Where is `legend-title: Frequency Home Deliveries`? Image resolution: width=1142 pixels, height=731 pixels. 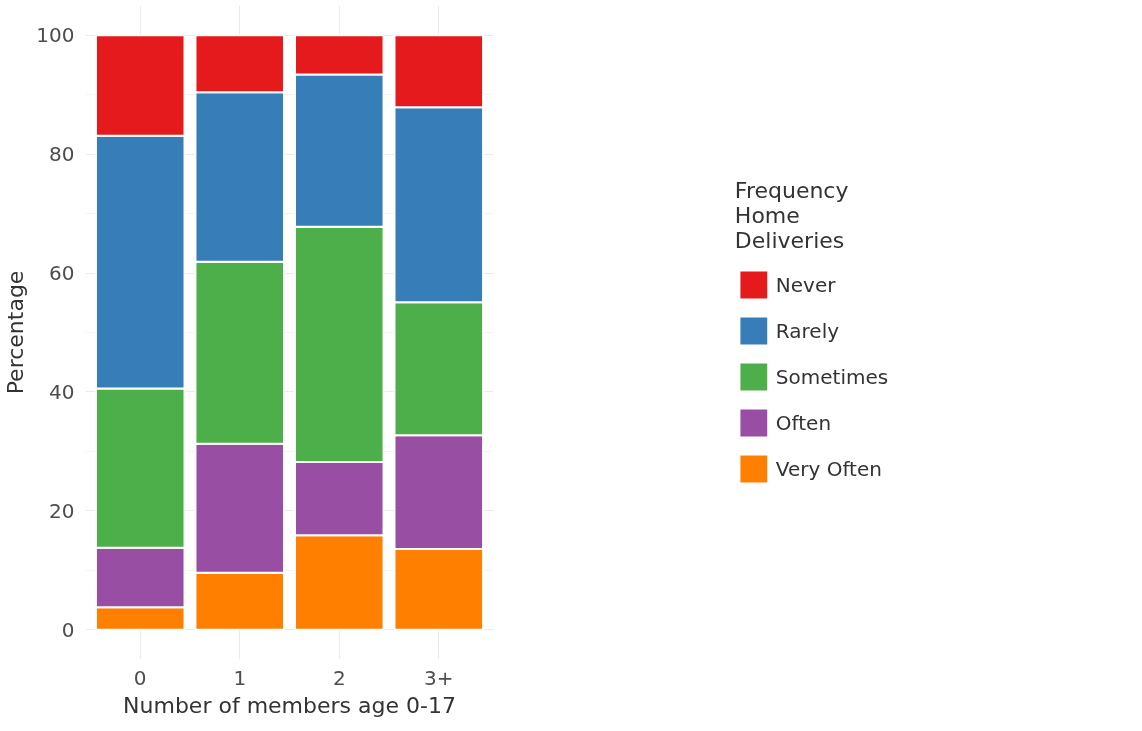
legend-title: Frequency Home Deliveries is located at coordinates (792, 215).